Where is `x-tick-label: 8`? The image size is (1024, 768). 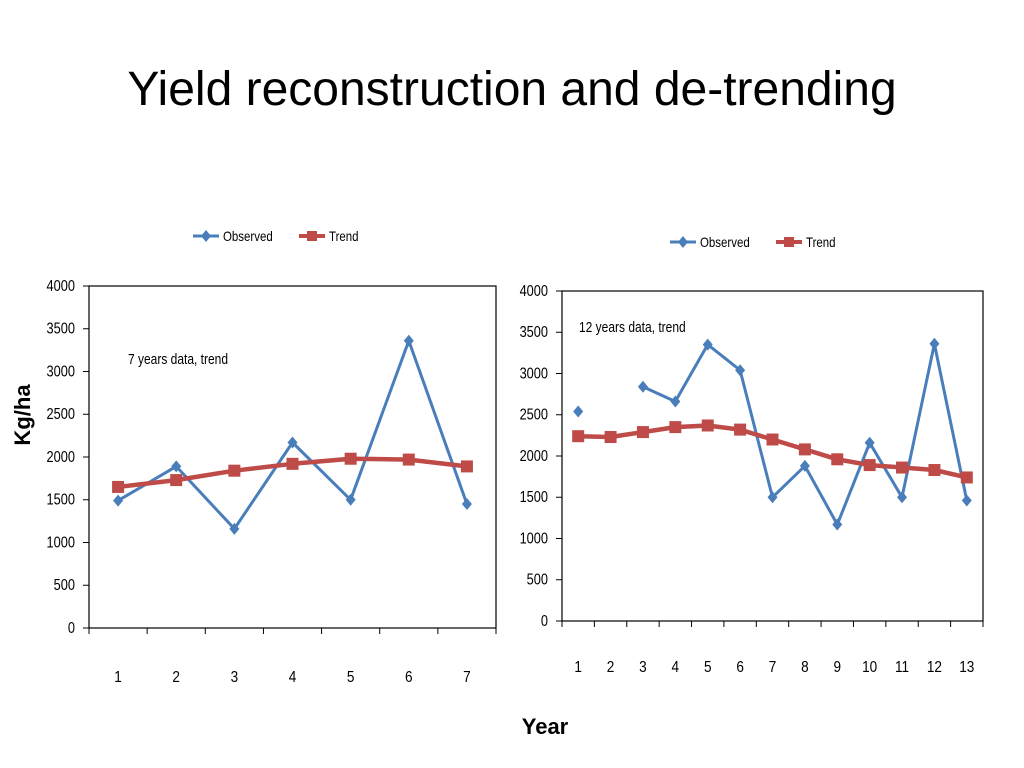 x-tick-label: 8 is located at coordinates (805, 667).